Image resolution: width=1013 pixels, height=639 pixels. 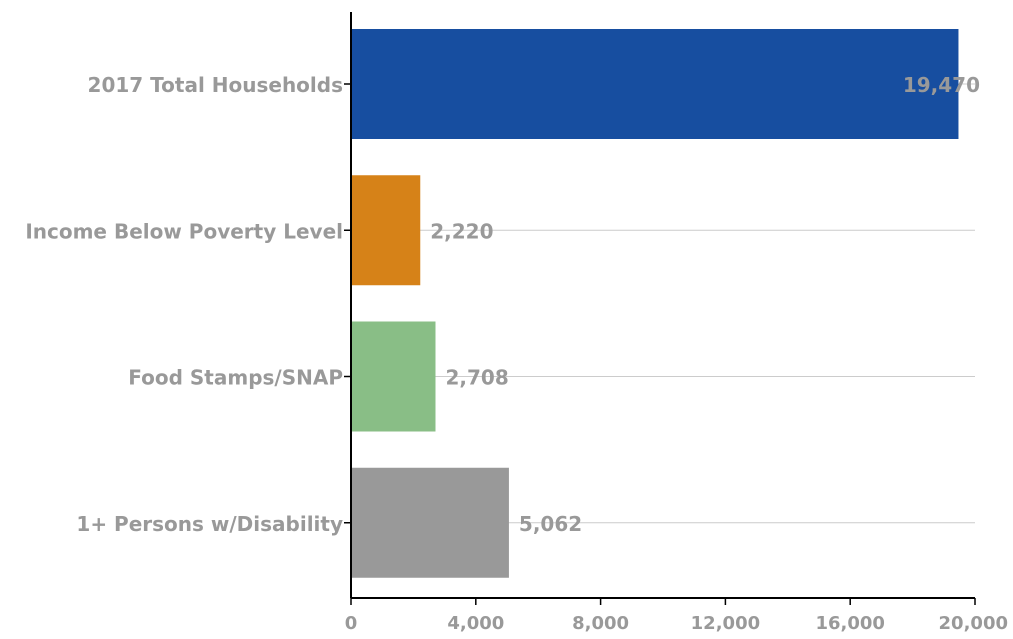 What do you see at coordinates (849, 623) in the screenshot?
I see `x-tick-label: 16,000` at bounding box center [849, 623].